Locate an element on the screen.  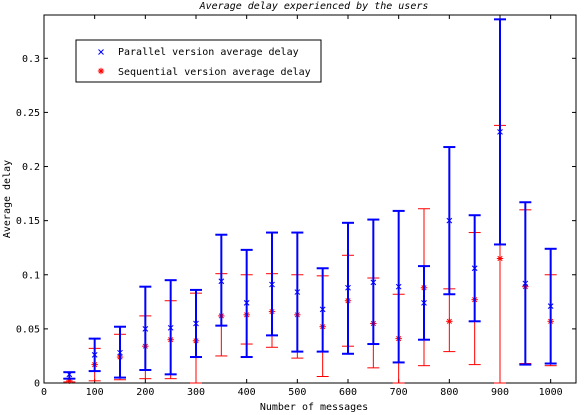
legend-label-sequential: Sequential version average delay is located at coordinates (214, 72).